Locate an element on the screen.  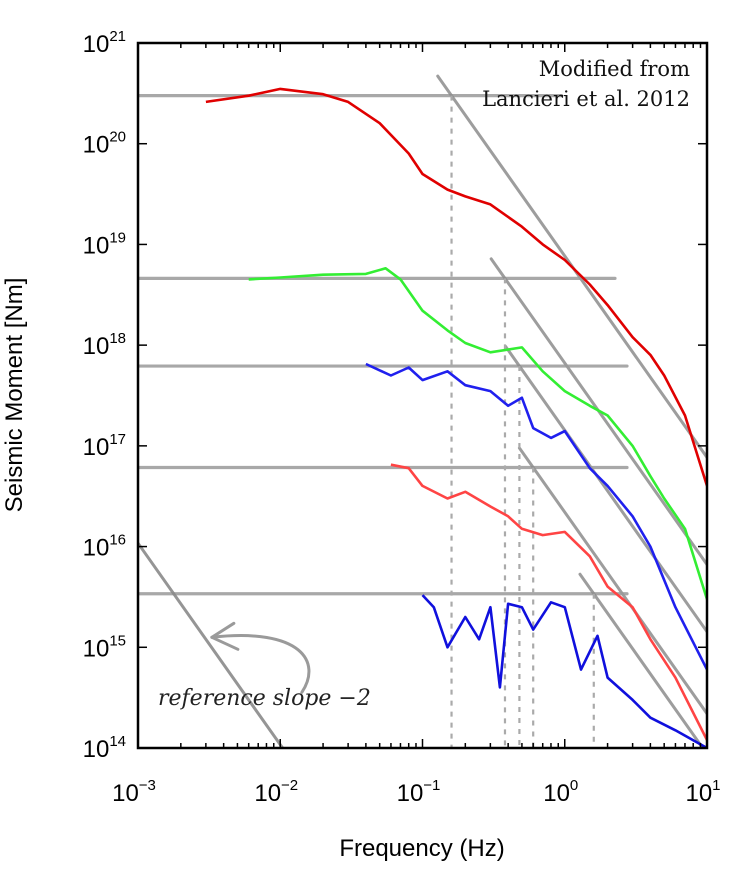
y-axis-title: Seismic Moment [Nm] is located at coordinates (14, 395).